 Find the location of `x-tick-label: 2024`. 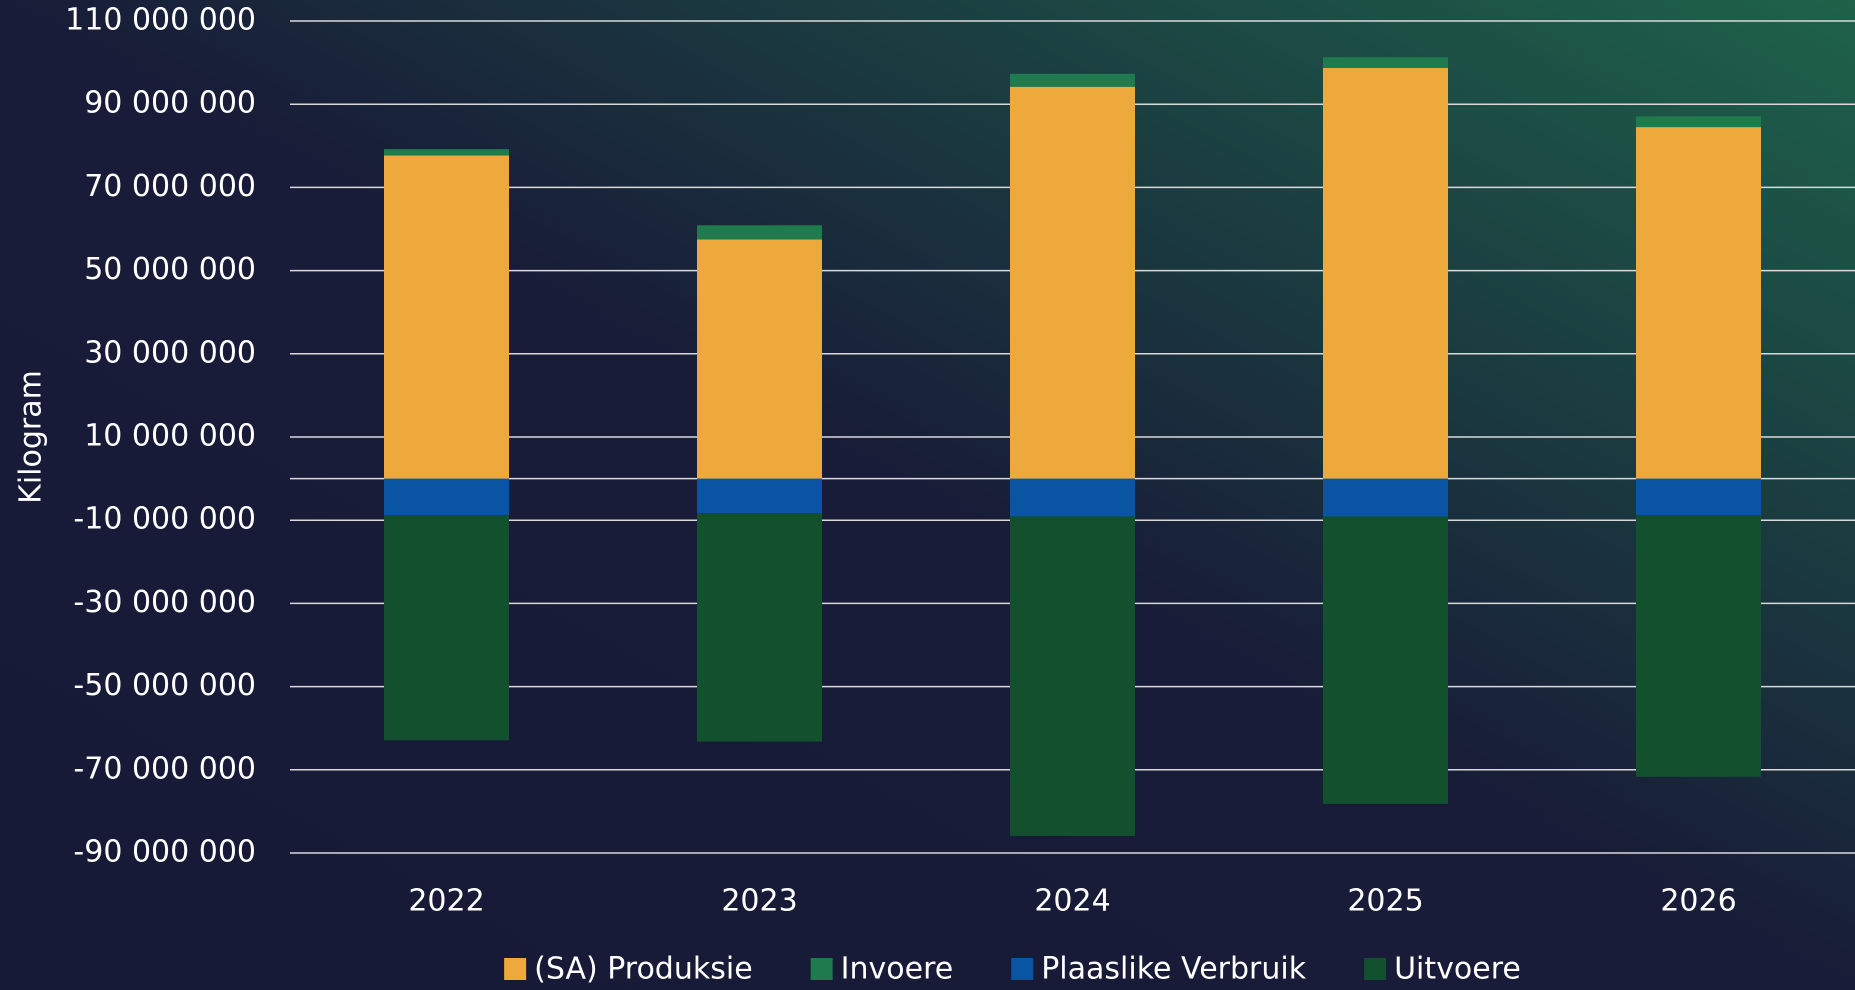

x-tick-label: 2024 is located at coordinates (1072, 901).